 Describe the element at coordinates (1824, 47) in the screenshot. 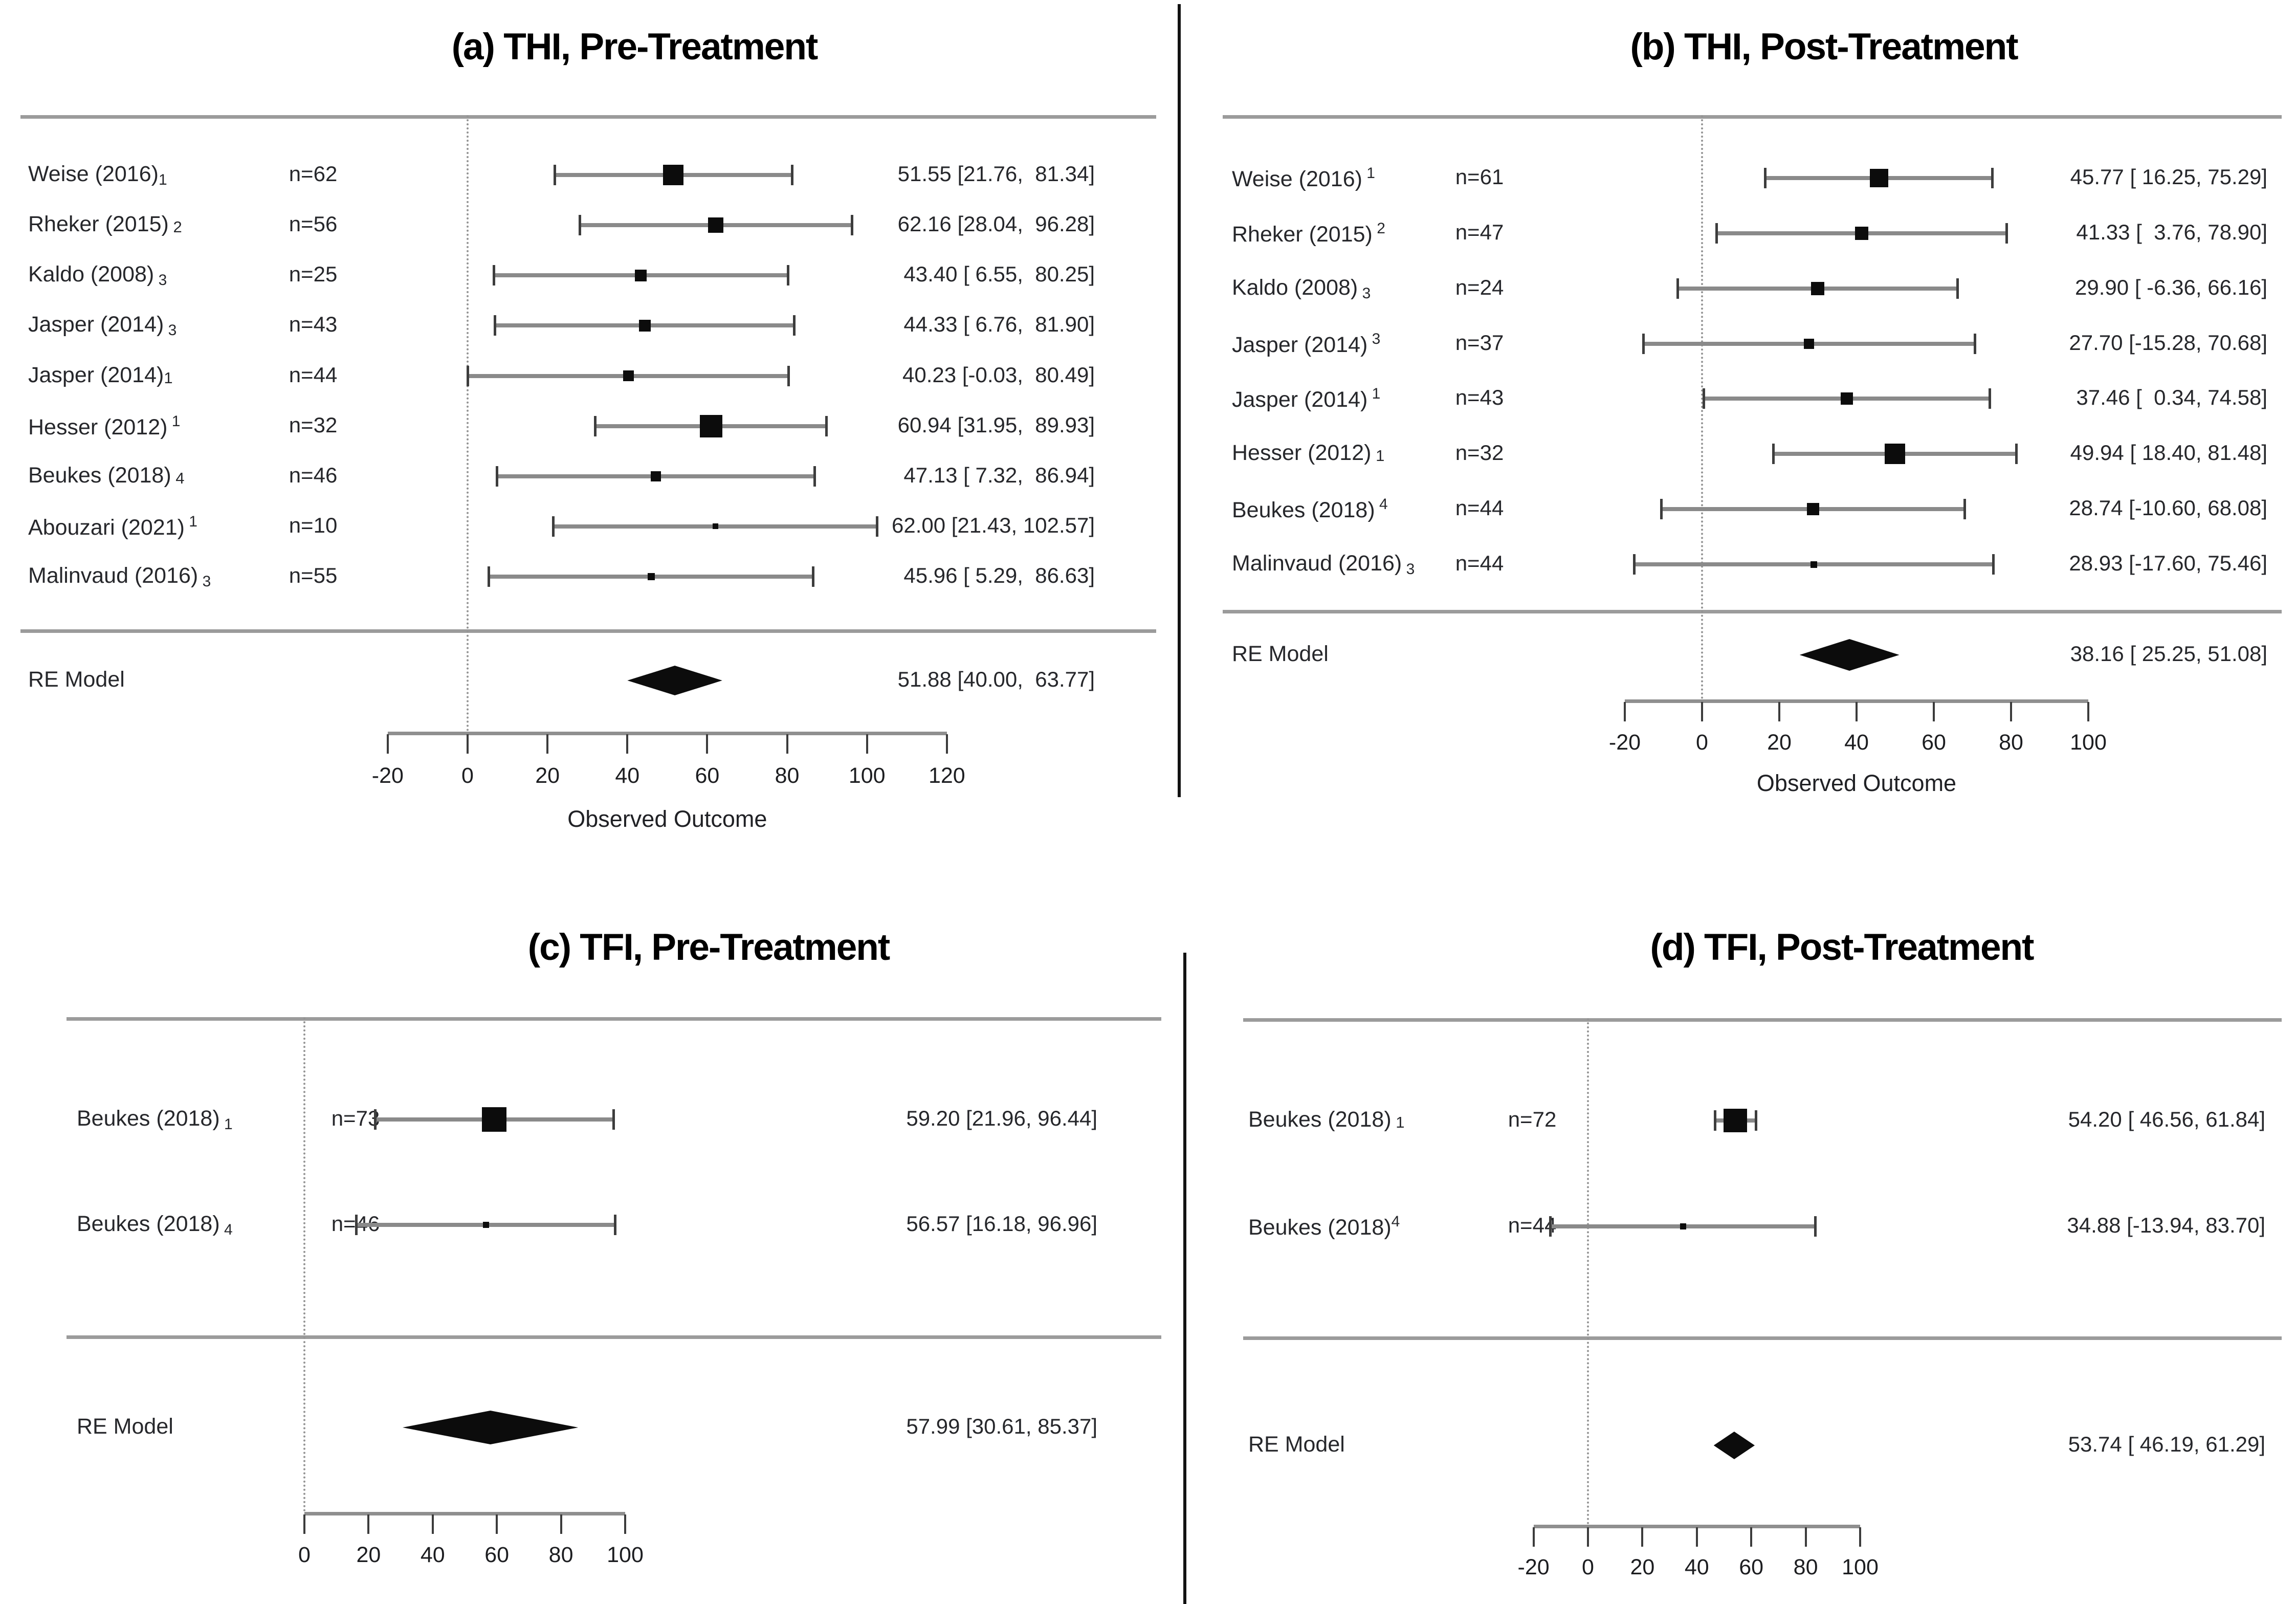

I see `panel-title-b: (b) THI, Post-Treatment` at that location.